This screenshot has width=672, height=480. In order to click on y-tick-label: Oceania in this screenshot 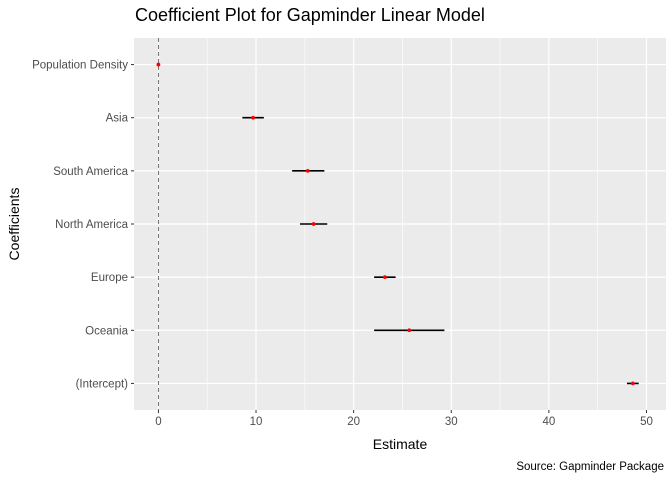, I will do `click(106, 331)`.